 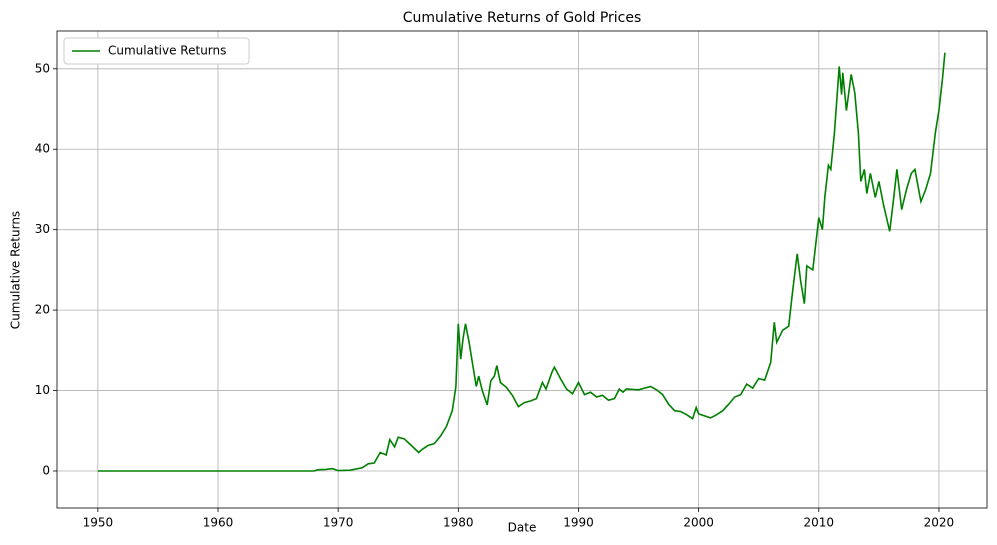 What do you see at coordinates (819, 523) in the screenshot?
I see `x-tick-label: 2010` at bounding box center [819, 523].